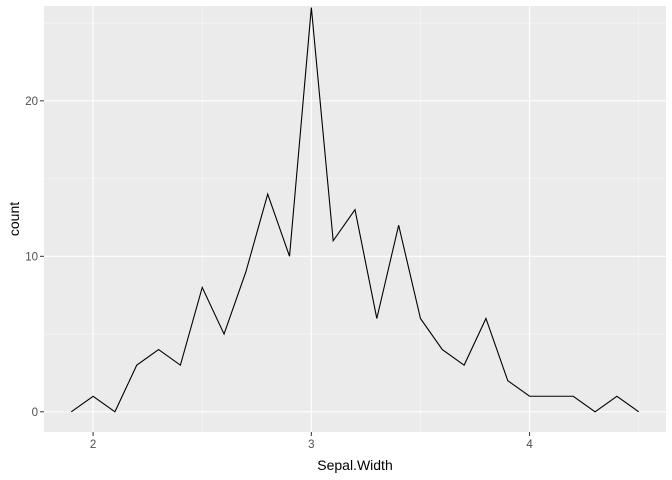  I want to click on y-tick-label: 10, so click(31, 257).